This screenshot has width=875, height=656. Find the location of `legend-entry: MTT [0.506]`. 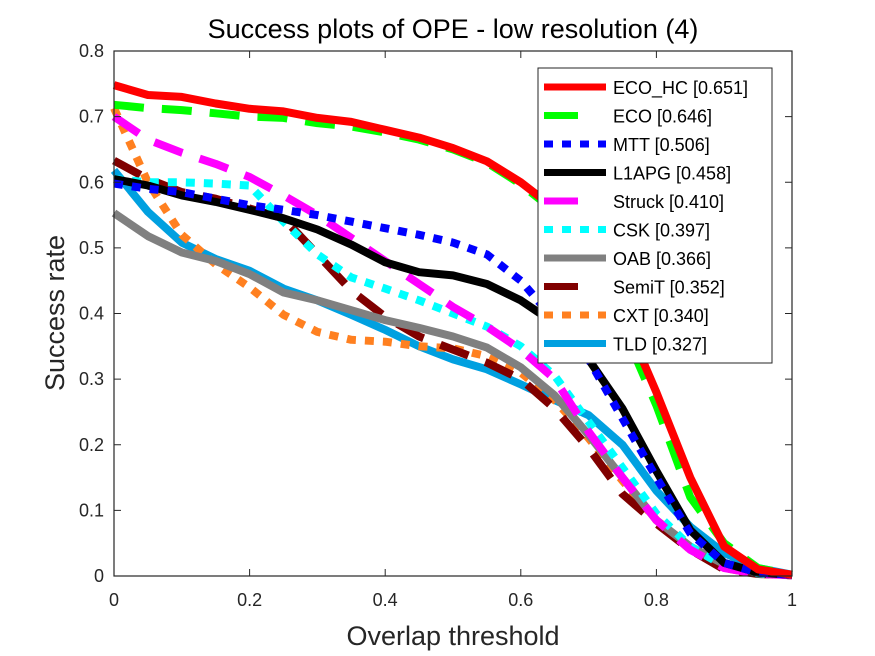

legend-entry: MTT [0.506] is located at coordinates (627, 145).